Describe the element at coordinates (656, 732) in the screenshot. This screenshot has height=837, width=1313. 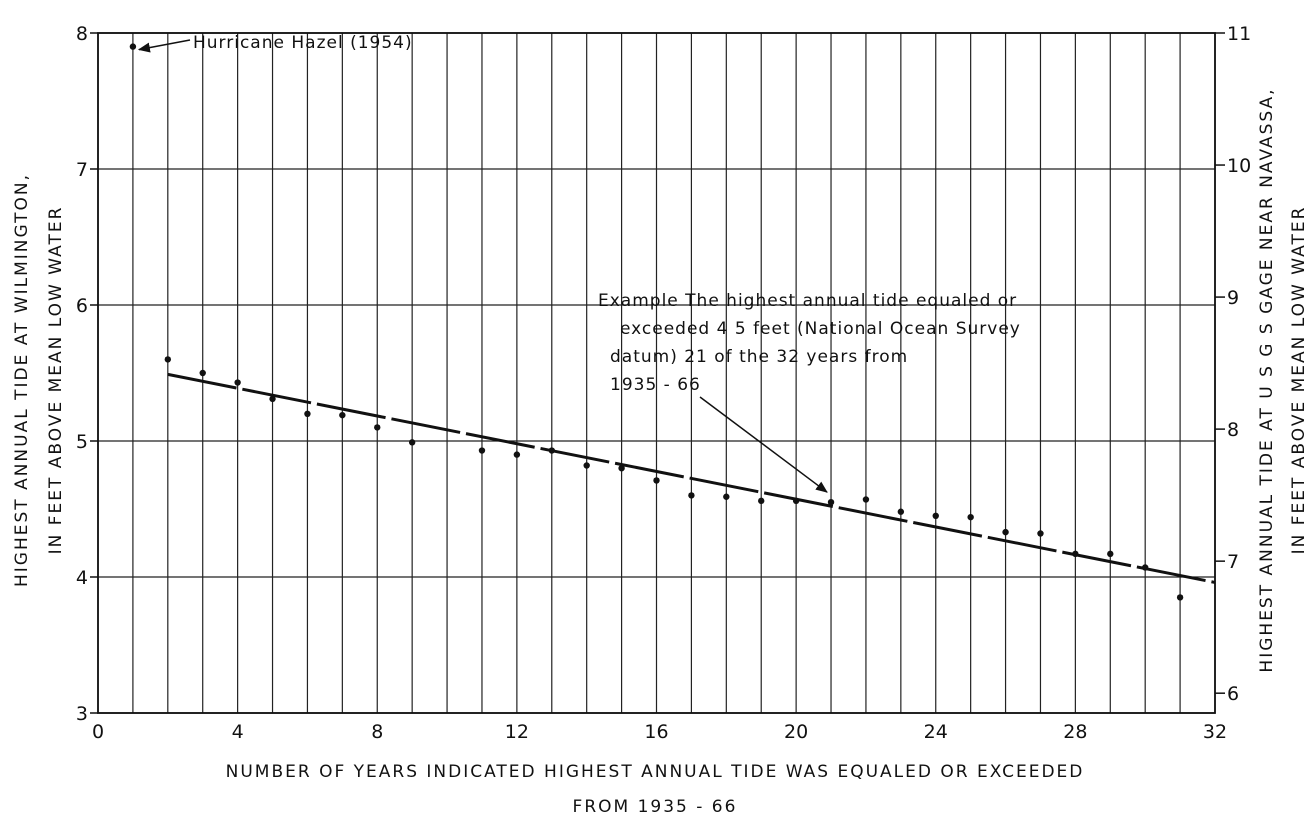
I see `x-tick-label: 16` at that location.